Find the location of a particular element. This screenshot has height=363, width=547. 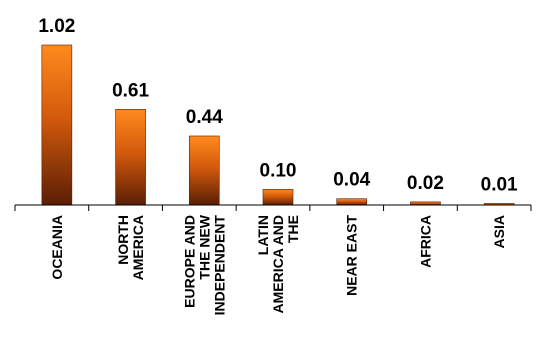

x-axis is located at coordinates (273, 207).